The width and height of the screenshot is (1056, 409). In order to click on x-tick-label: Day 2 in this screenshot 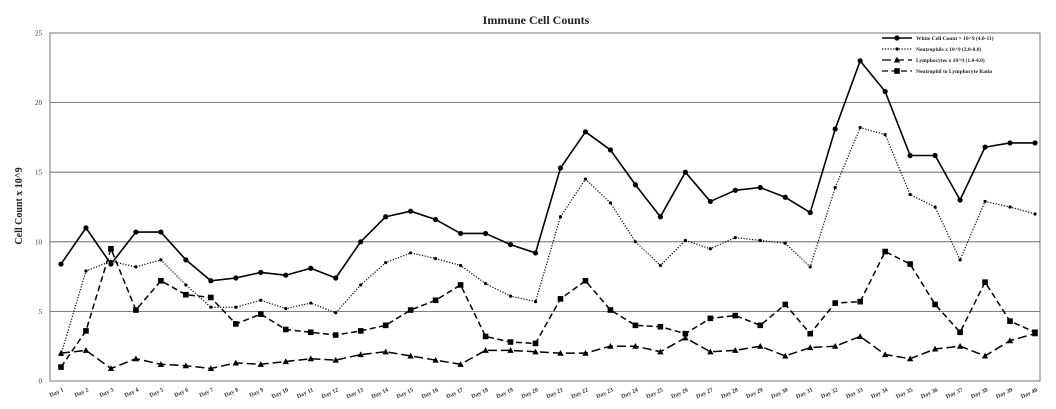, I will do `click(82, 393)`.